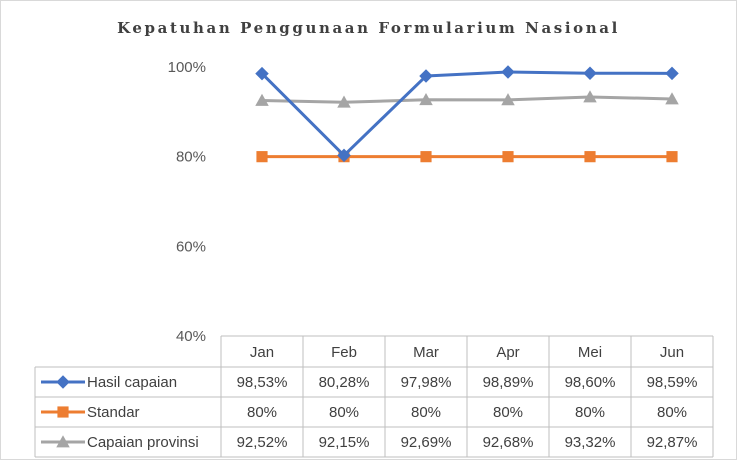 The image size is (737, 460). I want to click on x-category-label: Jan, so click(262, 352).